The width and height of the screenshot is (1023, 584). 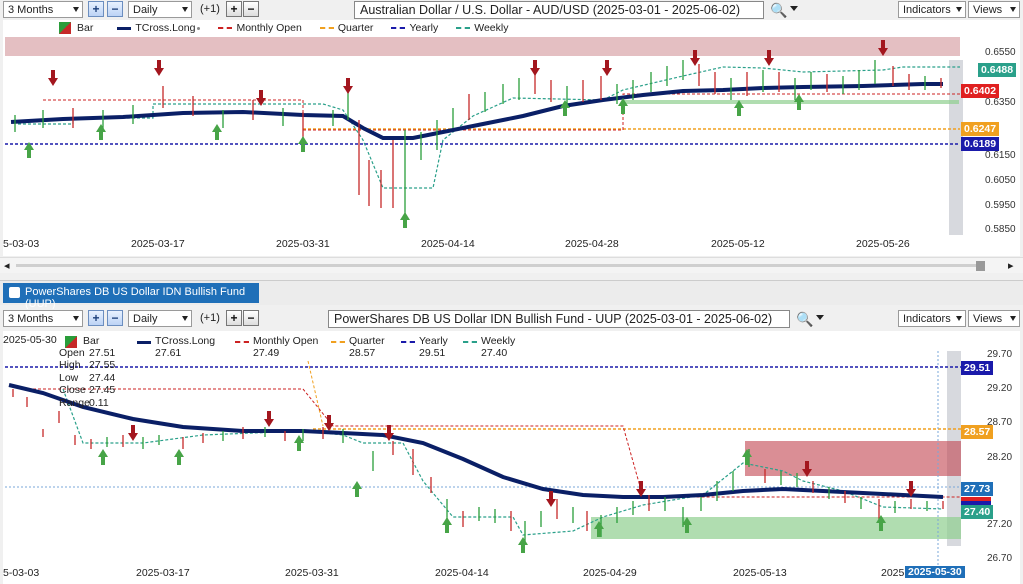 I want to click on indicators-label: Indicators, so click(x=927, y=9).